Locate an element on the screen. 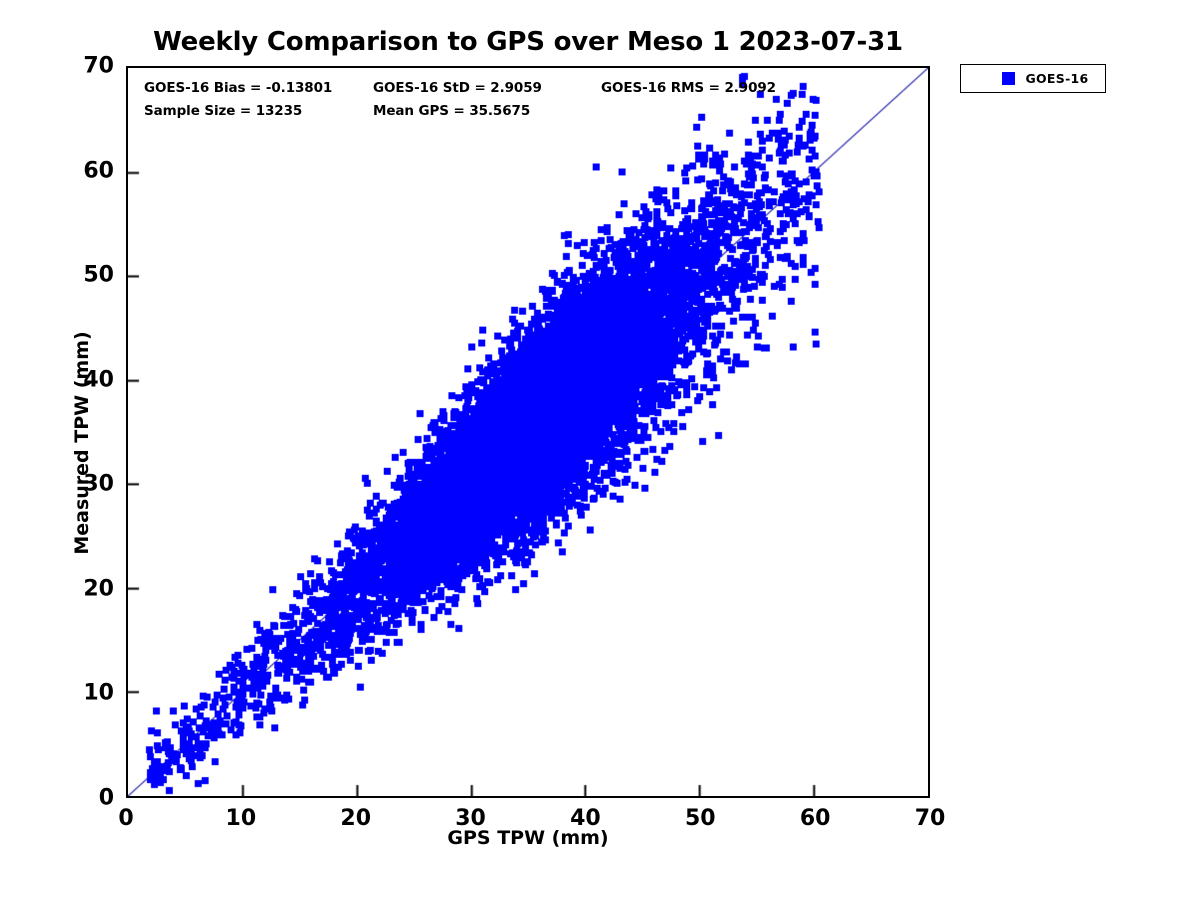 This screenshot has width=1200, height=900. chart-legend: GOES-16 is located at coordinates (1033, 78).